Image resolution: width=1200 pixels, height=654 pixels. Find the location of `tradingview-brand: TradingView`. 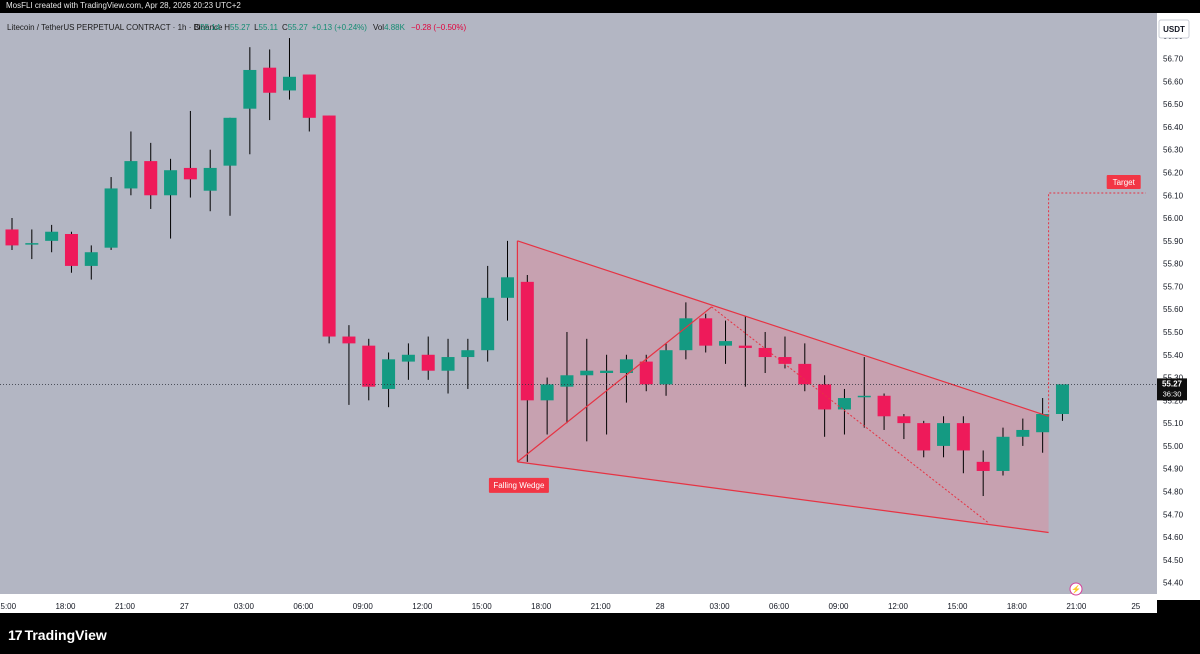

tradingview-brand: TradingView is located at coordinates (65, 635).